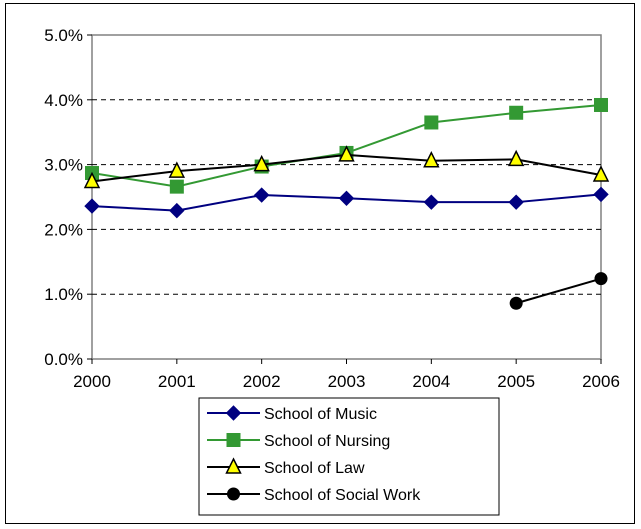  I want to click on legend-label: School of Nursing, so click(327, 441).